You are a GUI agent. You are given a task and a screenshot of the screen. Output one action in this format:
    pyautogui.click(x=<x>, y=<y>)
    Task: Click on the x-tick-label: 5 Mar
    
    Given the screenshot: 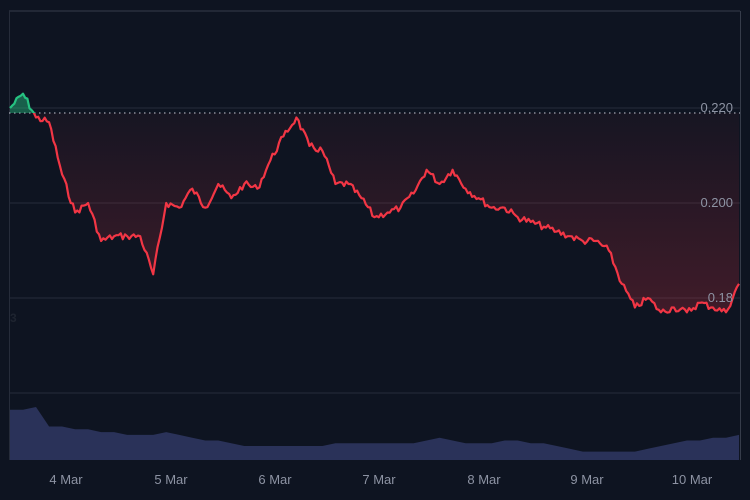 What is the action you would take?
    pyautogui.click(x=171, y=479)
    